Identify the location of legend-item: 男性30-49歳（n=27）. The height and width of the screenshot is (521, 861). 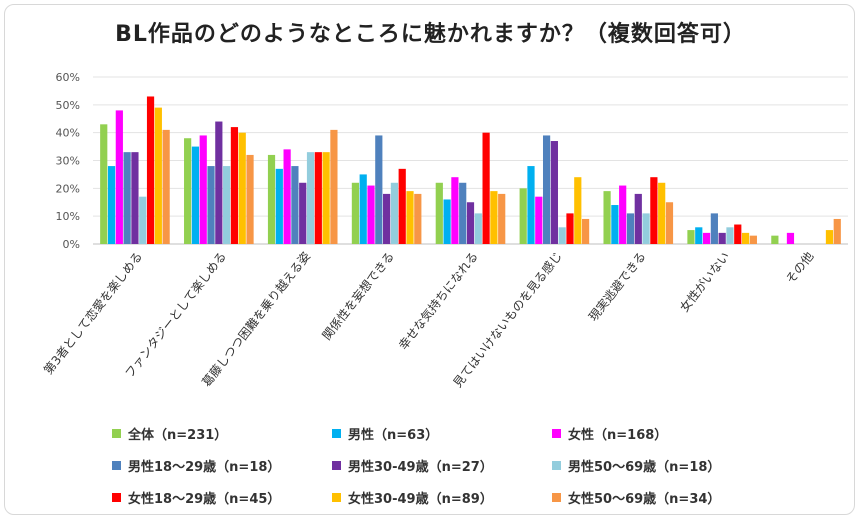
(412, 465).